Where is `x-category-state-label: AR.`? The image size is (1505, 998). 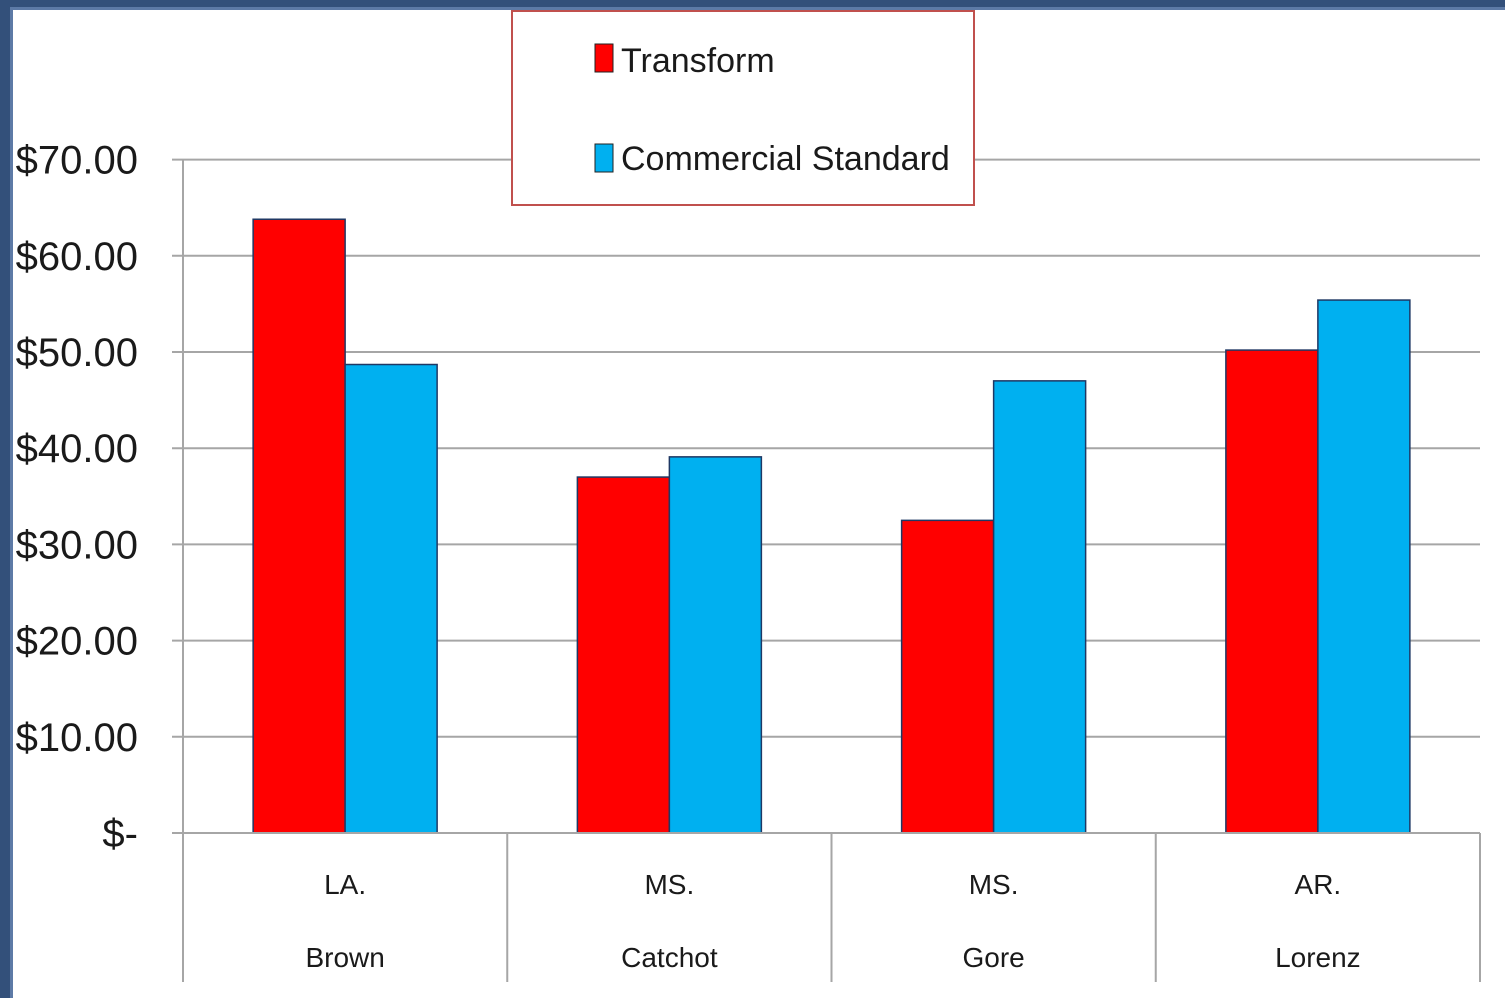
x-category-state-label: AR. is located at coordinates (1318, 884).